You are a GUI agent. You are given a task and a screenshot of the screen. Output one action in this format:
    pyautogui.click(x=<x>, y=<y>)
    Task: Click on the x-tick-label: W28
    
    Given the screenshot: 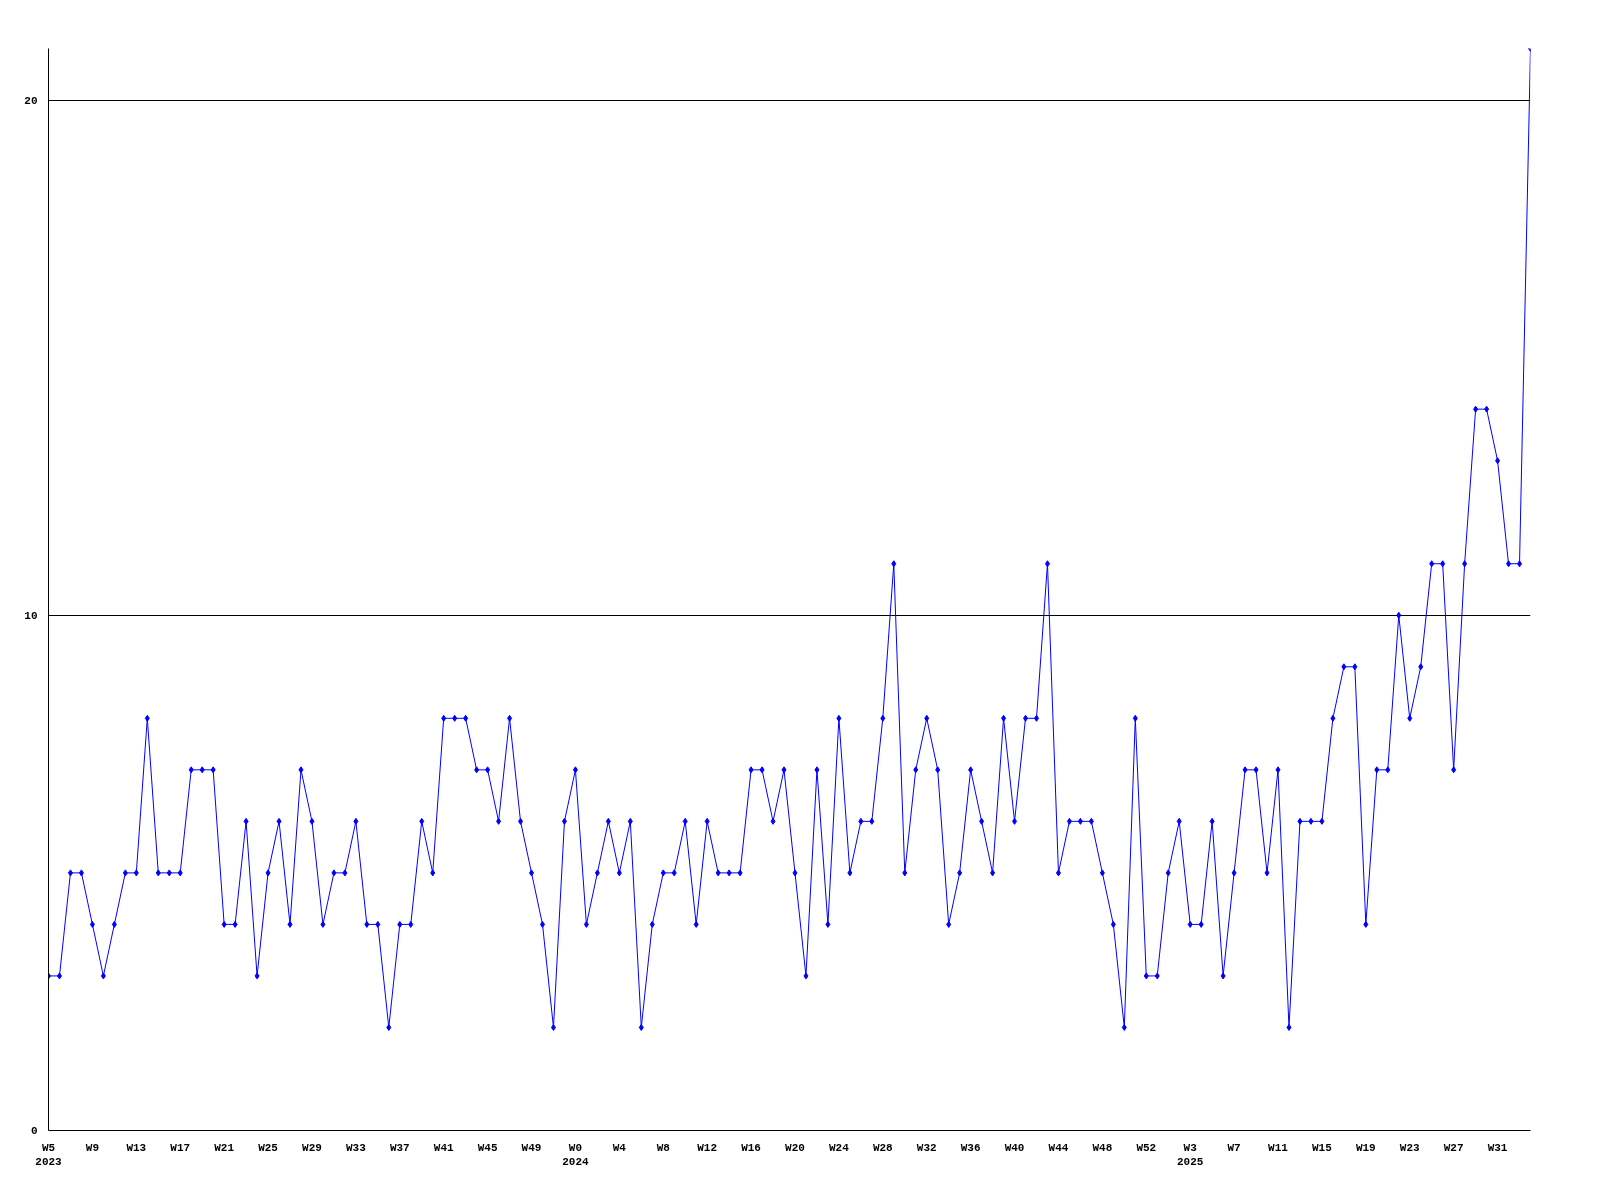 What is the action you would take?
    pyautogui.click(x=883, y=1147)
    